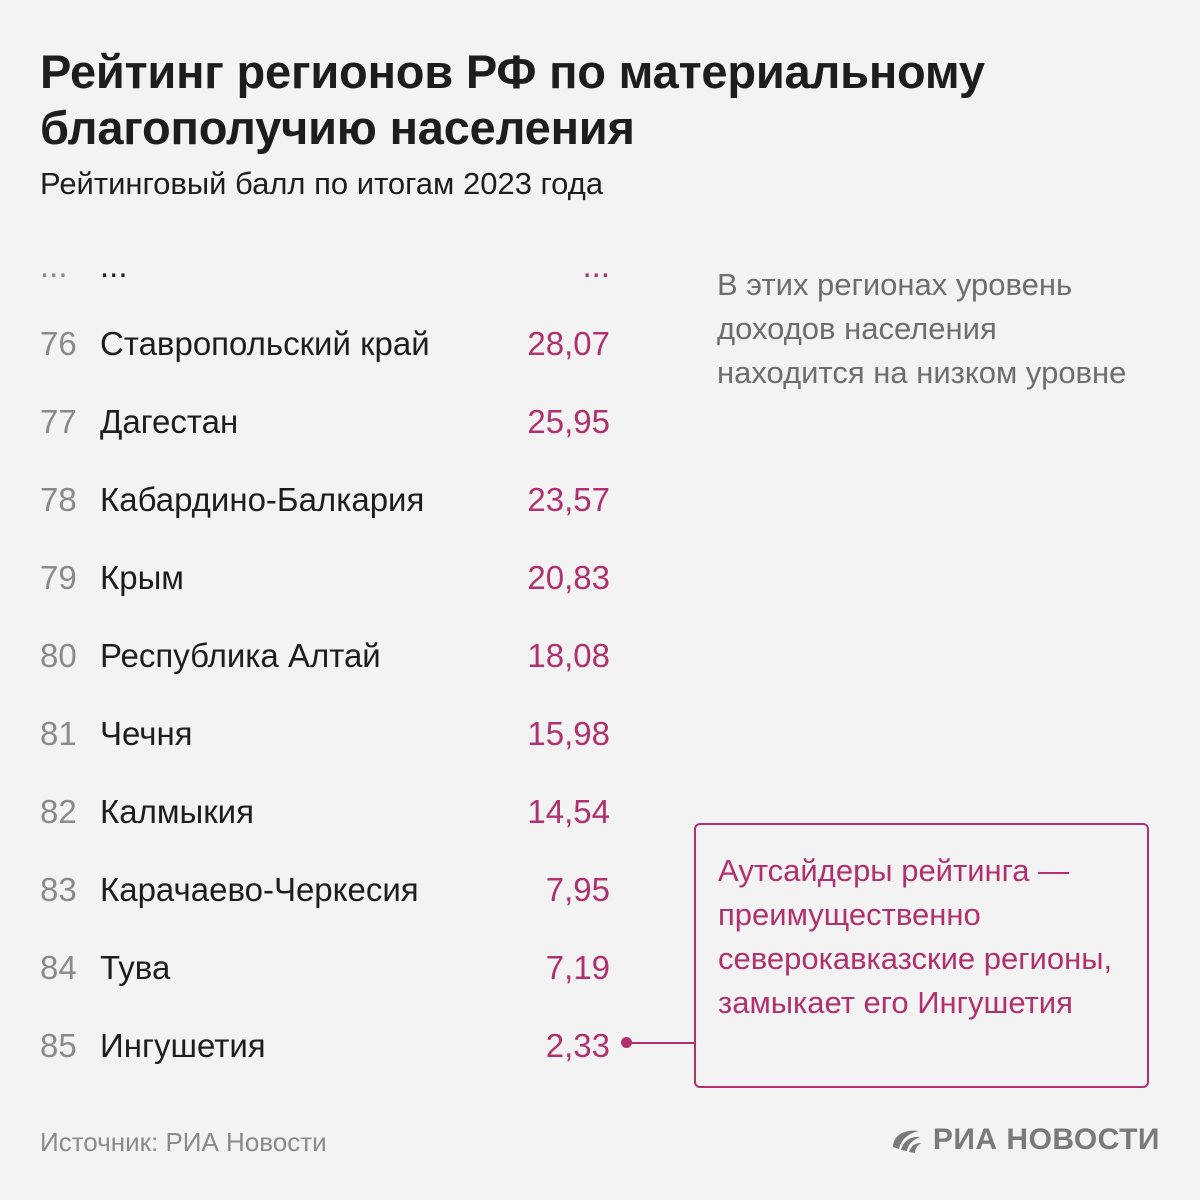  What do you see at coordinates (577, 889) in the screenshot?
I see `score-value: 7,95` at bounding box center [577, 889].